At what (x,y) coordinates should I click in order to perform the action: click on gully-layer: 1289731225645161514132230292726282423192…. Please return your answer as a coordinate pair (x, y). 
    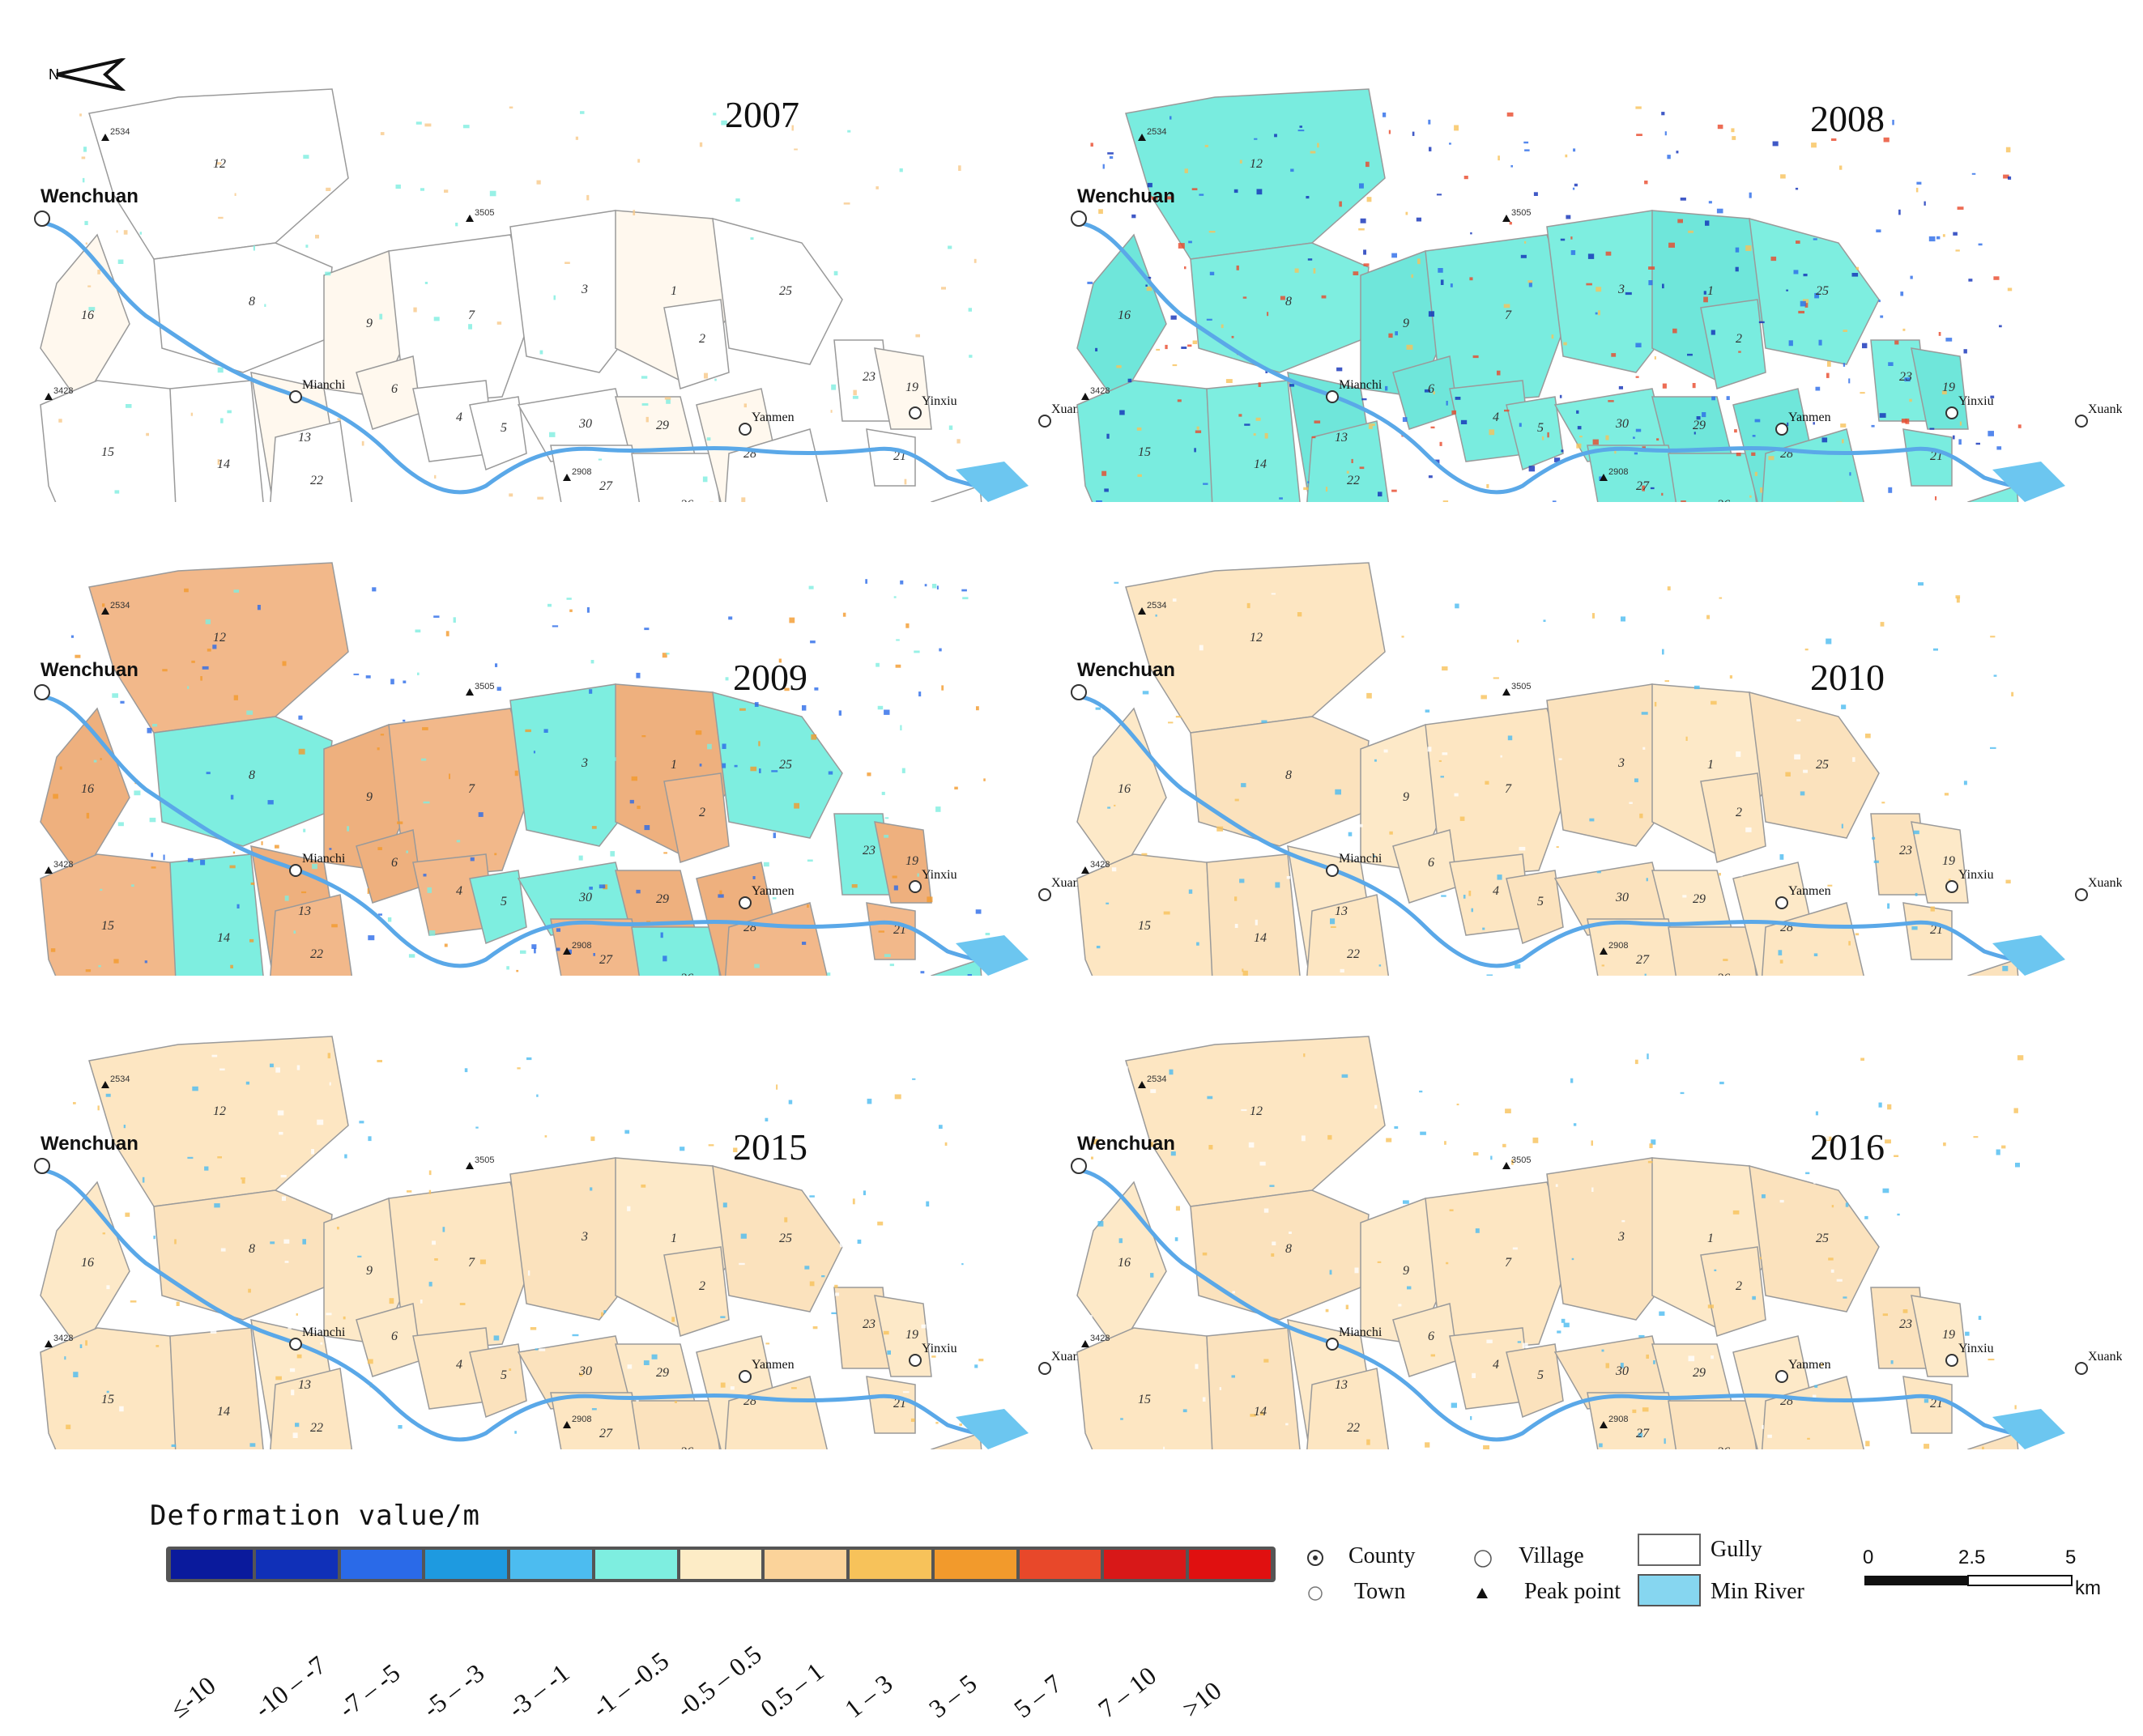
    Looking at the image, I should click on (559, 1242).